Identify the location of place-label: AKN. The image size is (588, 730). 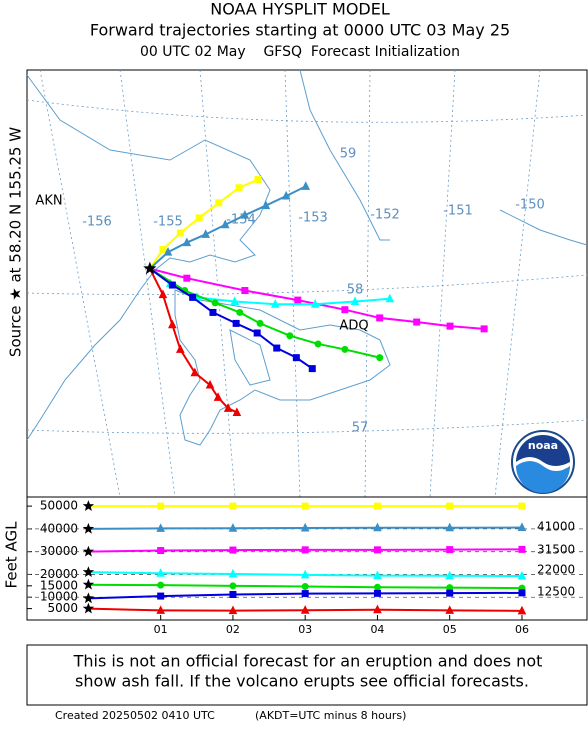
(48, 201).